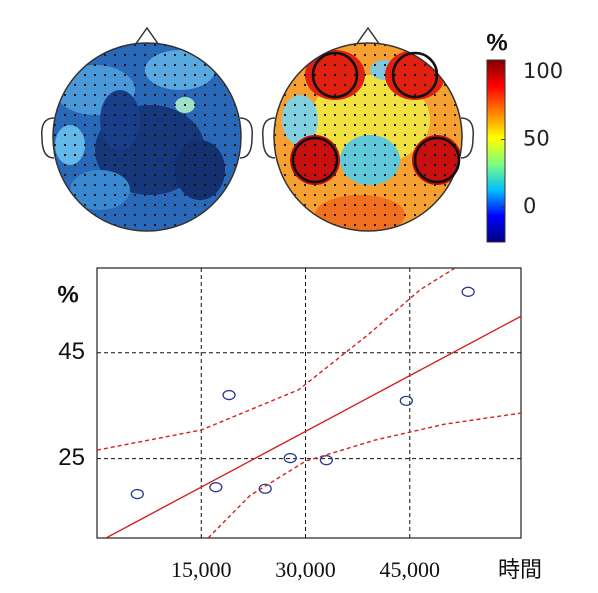  What do you see at coordinates (496, 151) in the screenshot?
I see `colorbar` at bounding box center [496, 151].